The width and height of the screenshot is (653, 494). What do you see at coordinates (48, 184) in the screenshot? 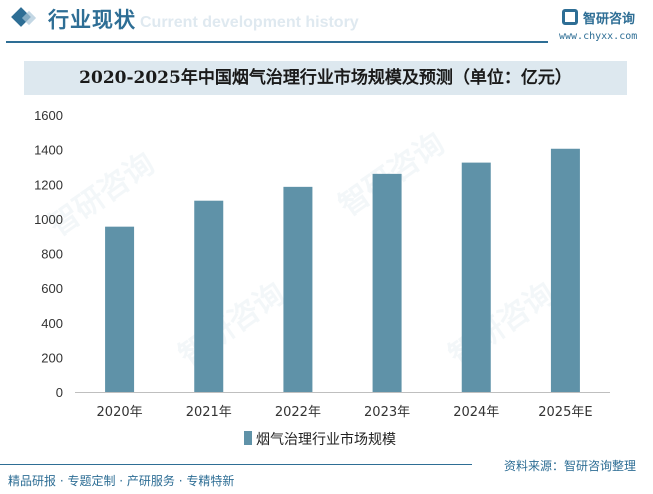
I see `y-tick-label: 1200` at bounding box center [48, 184].